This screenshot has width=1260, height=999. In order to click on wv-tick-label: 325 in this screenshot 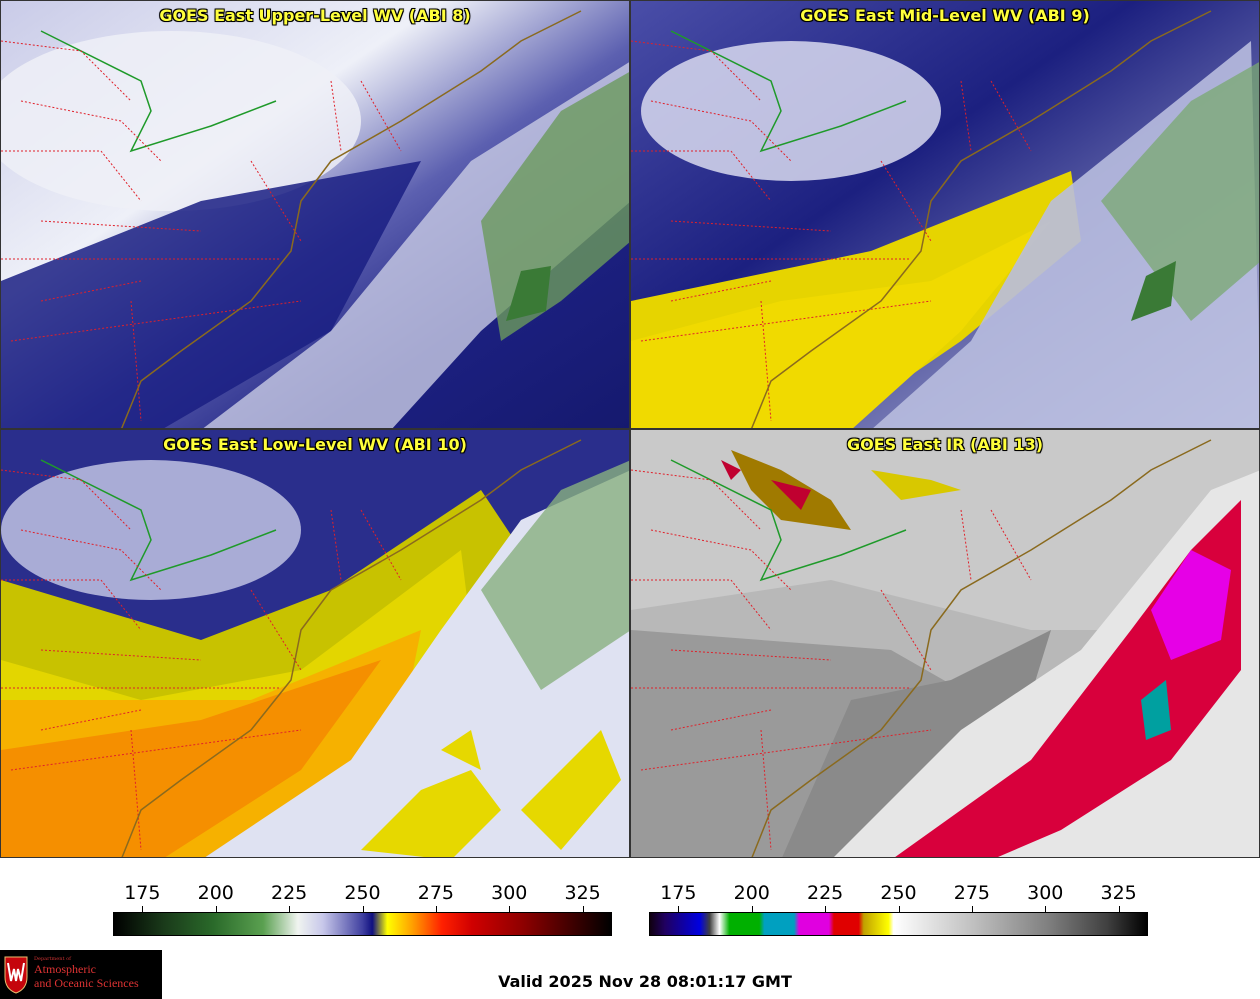, I will do `click(582, 893)`.